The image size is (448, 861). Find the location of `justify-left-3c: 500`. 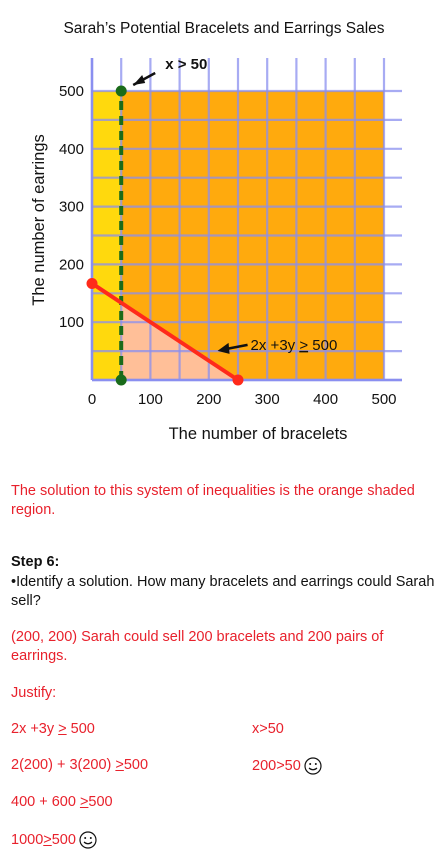

justify-left-3c: 500 is located at coordinates (100, 802).